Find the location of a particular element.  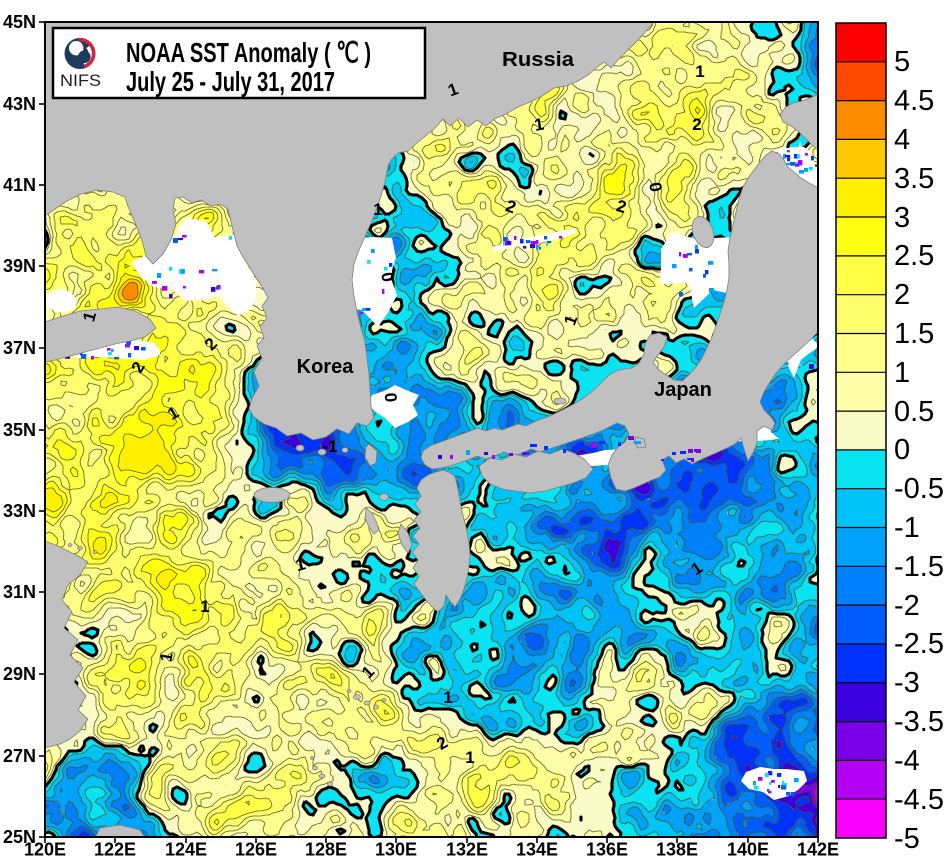

svg-text: 2.5 is located at coordinates (914, 256).